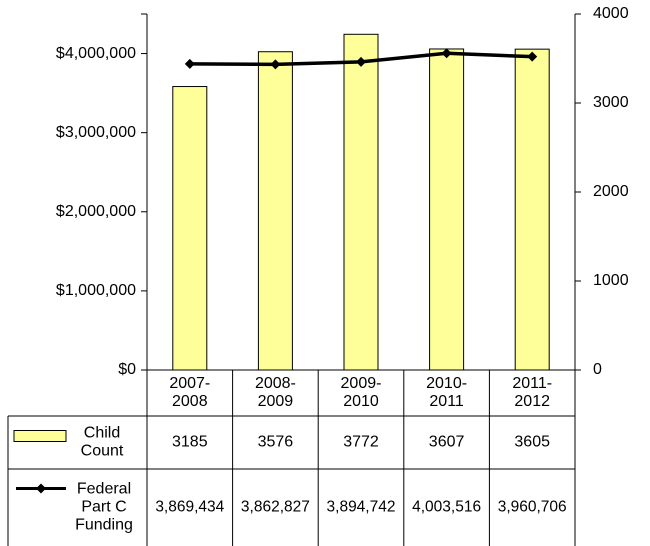 The width and height of the screenshot is (650, 546). What do you see at coordinates (96, 53) in the screenshot?
I see `left-axis-tick-label: $4,000,000` at bounding box center [96, 53].